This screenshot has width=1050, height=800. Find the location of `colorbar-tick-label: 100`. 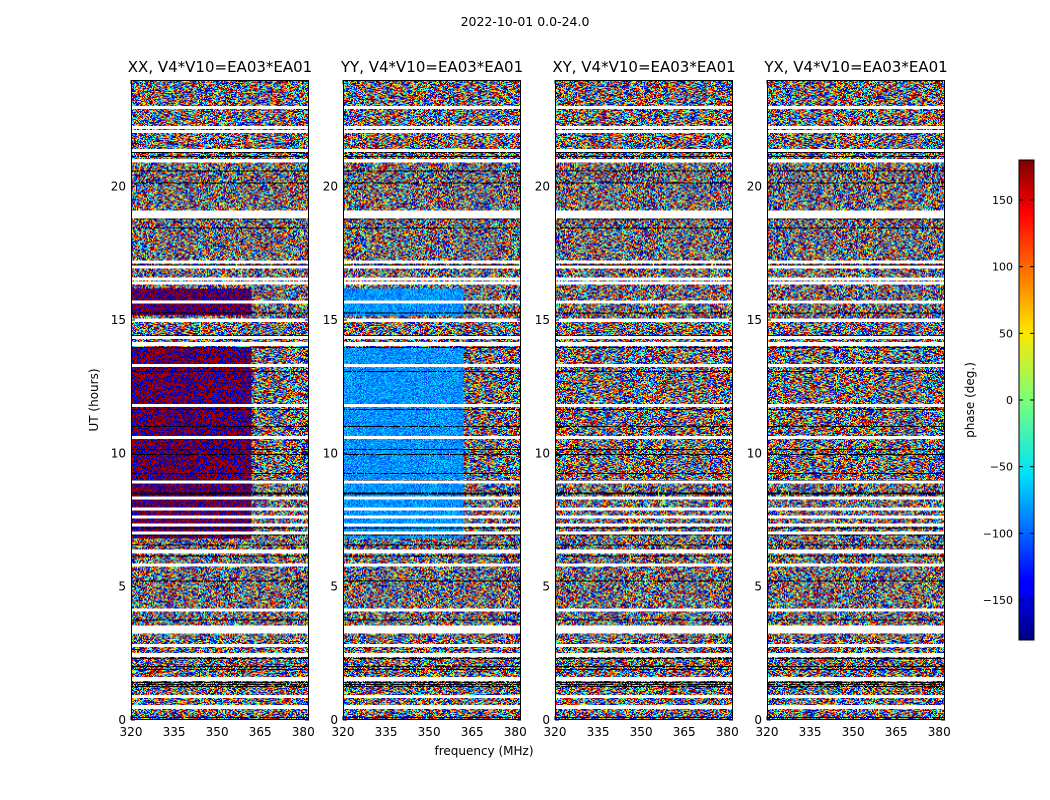

colorbar-tick-label: 100 is located at coordinates (1002, 267).